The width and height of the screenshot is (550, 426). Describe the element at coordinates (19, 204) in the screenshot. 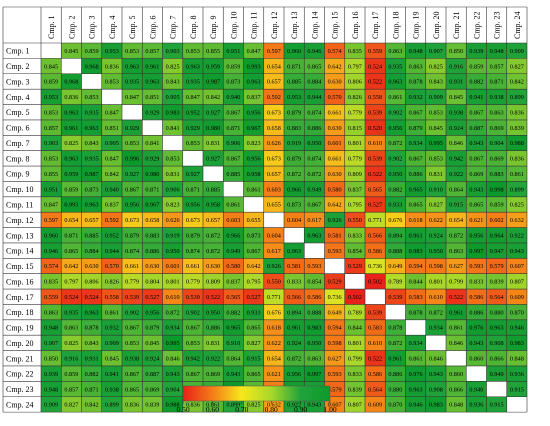

I see `row-label: Cmp. 11` at that location.